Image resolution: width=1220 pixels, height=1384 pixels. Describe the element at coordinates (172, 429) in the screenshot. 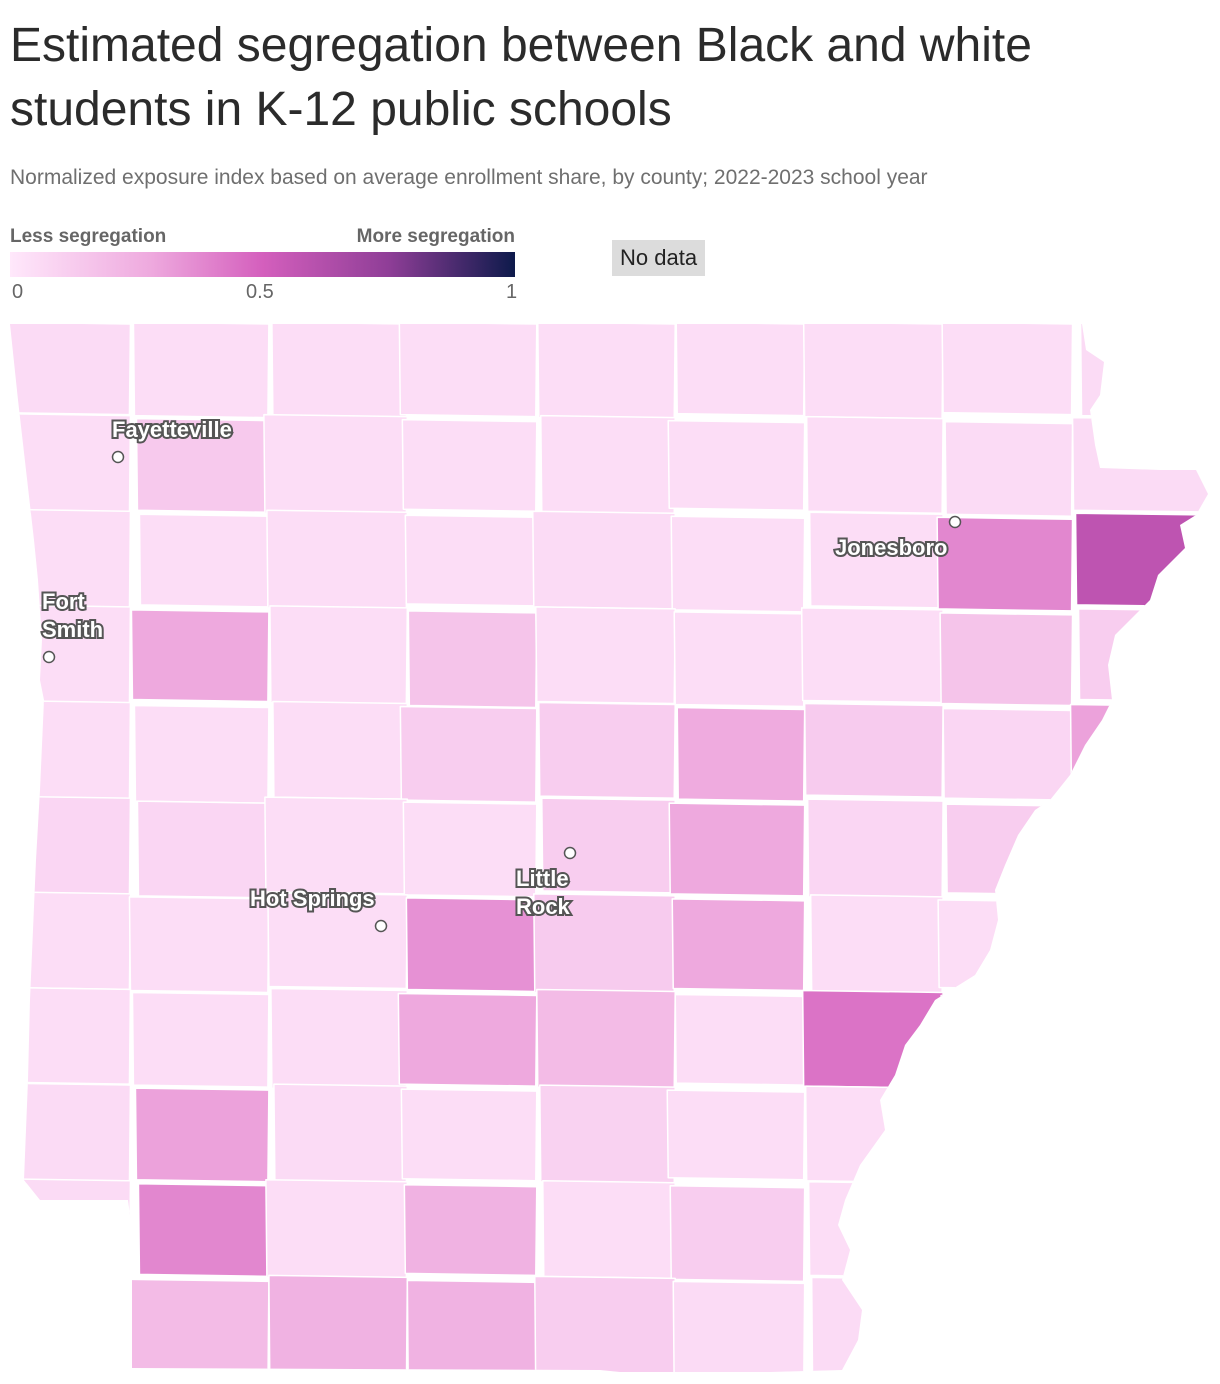

I see `city-label: Fayetteville` at that location.